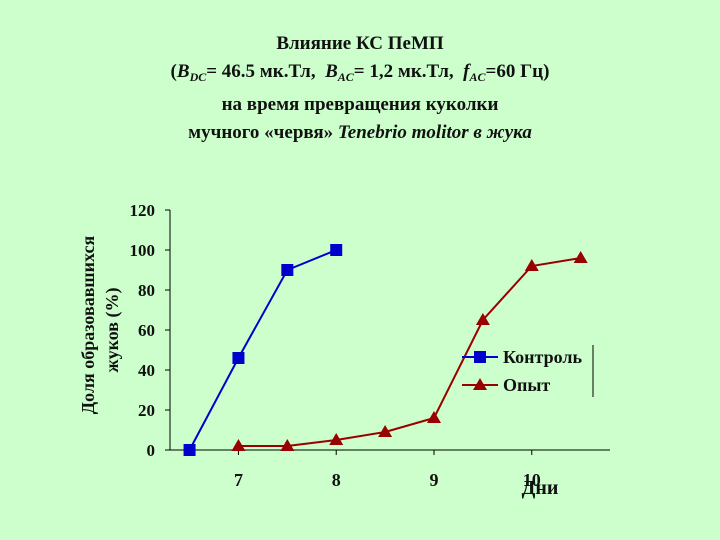  Describe the element at coordinates (238, 480) in the screenshot. I see `x-tick-label: 7` at that location.